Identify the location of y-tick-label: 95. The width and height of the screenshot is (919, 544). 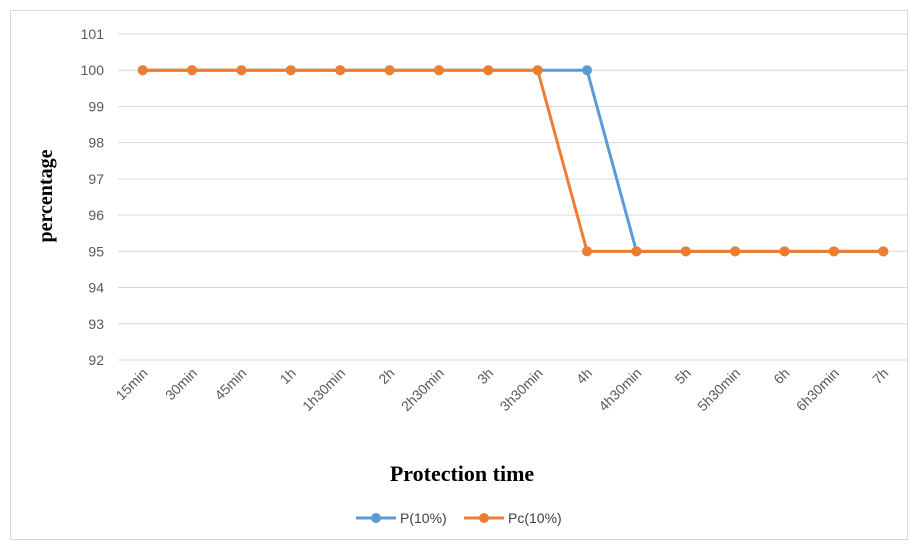
(96, 251).